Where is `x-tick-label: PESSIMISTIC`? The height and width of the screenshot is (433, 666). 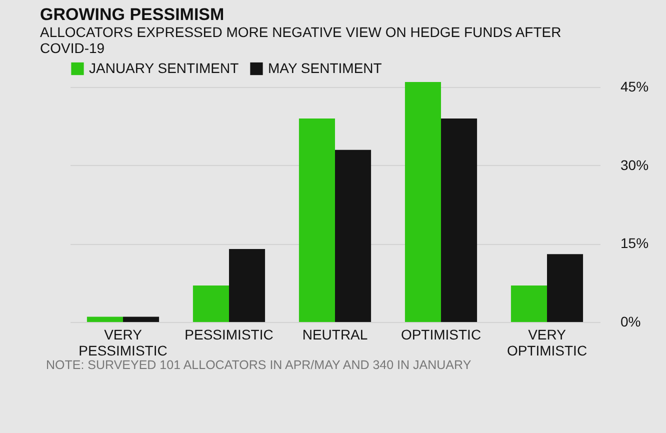 x-tick-label: PESSIMISTIC is located at coordinates (229, 334).